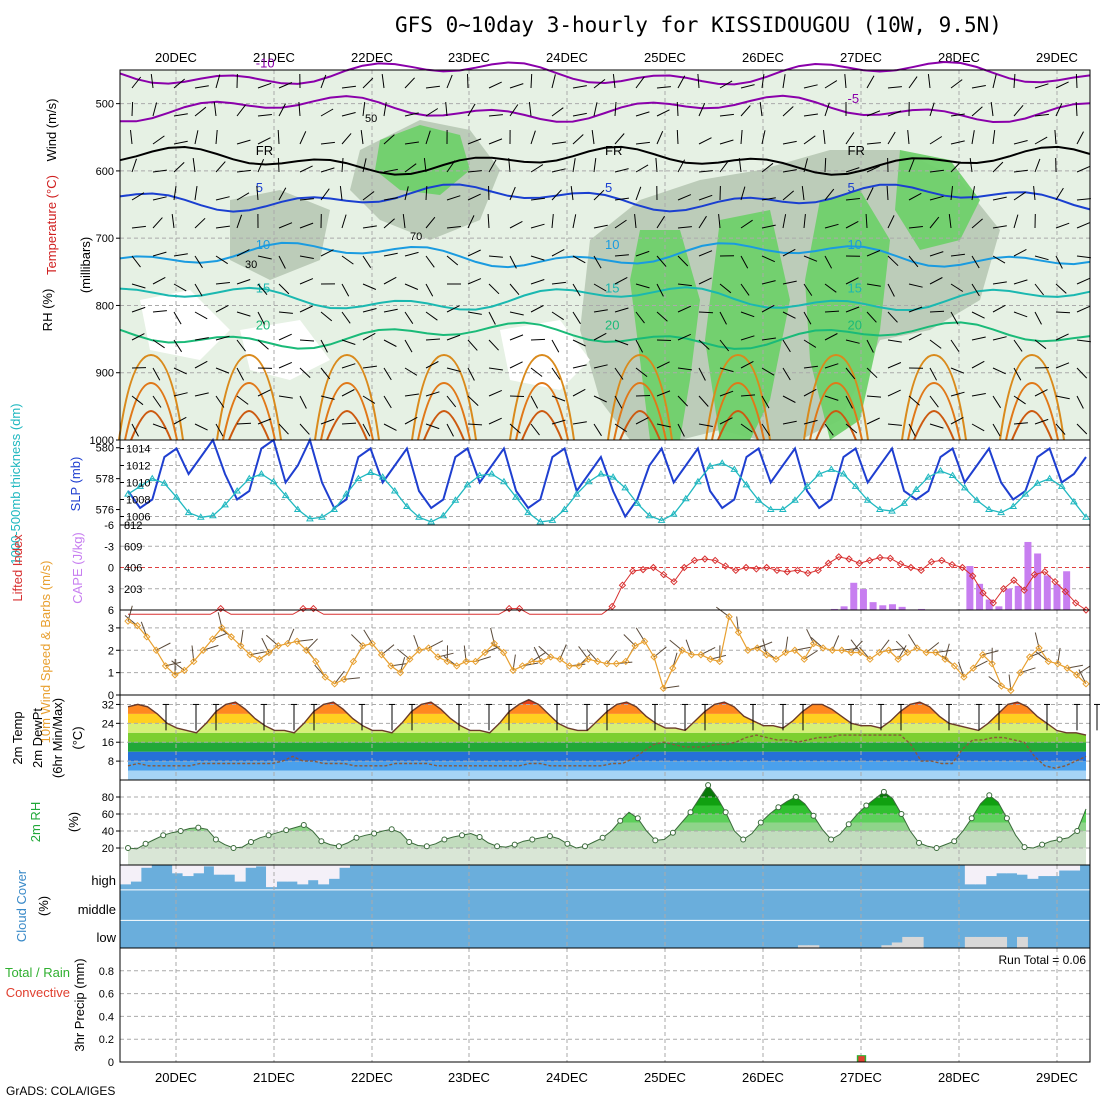 The width and height of the screenshot is (1100, 1100). What do you see at coordinates (106, 937) in the screenshot?
I see `cloud-level-low: low` at bounding box center [106, 937].